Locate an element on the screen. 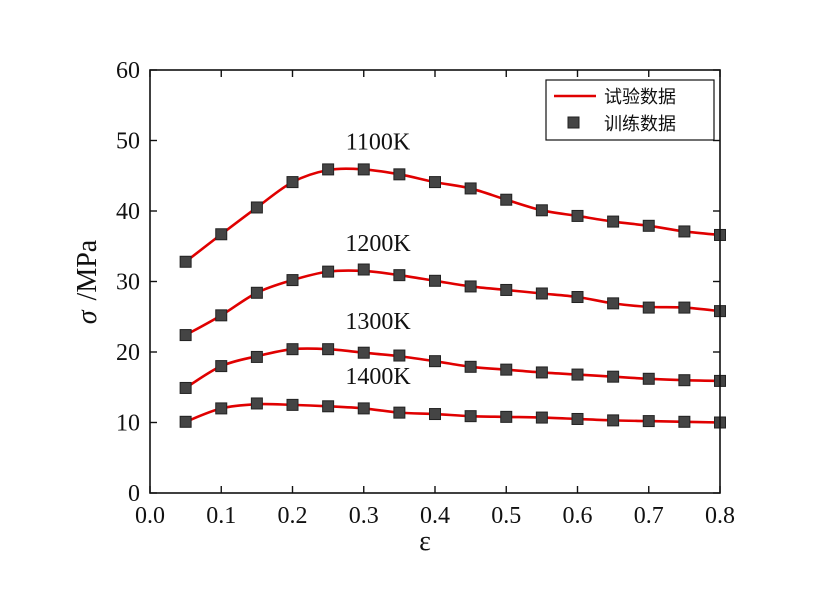 The image size is (835, 591). legend: 试验数据 训练数据 is located at coordinates (630, 110).